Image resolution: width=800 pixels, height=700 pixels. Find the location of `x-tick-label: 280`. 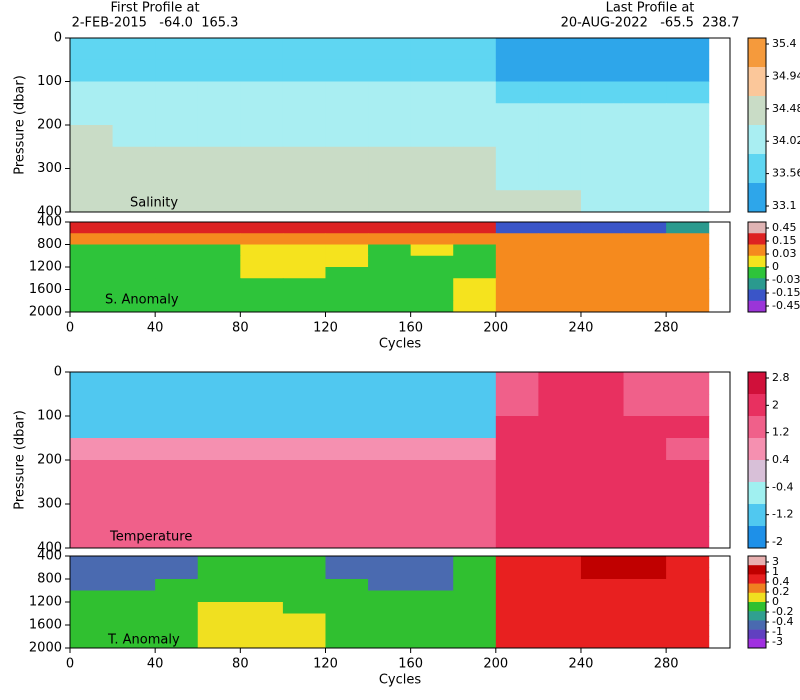

x-tick-label: 280 is located at coordinates (666, 328).